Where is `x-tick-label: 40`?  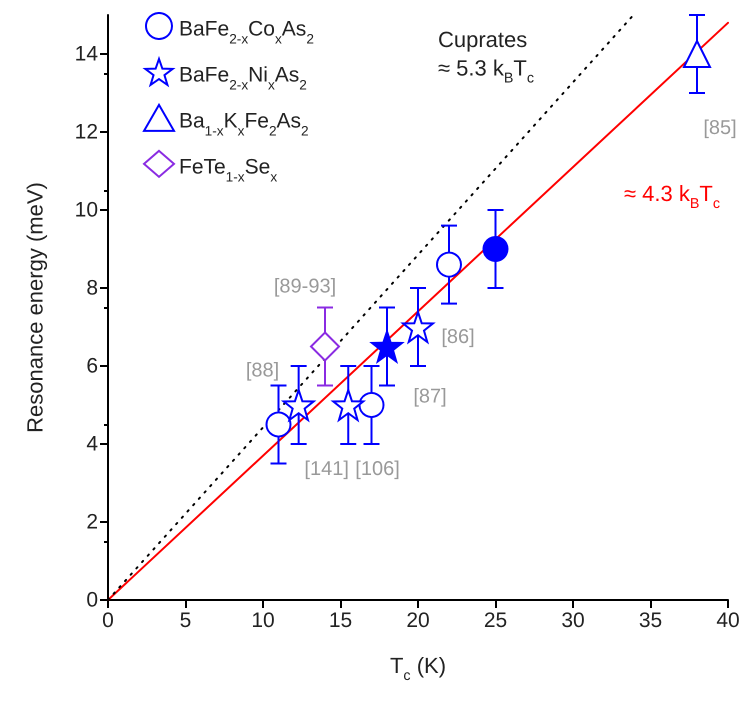
x-tick-label: 40 is located at coordinates (728, 620).